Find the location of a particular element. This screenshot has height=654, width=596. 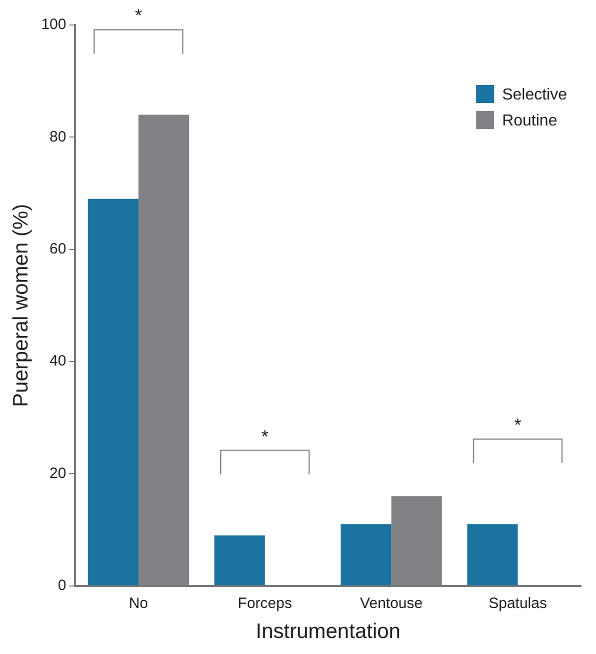

y-axis-title: Puerperal women (%) is located at coordinates (20, 305).